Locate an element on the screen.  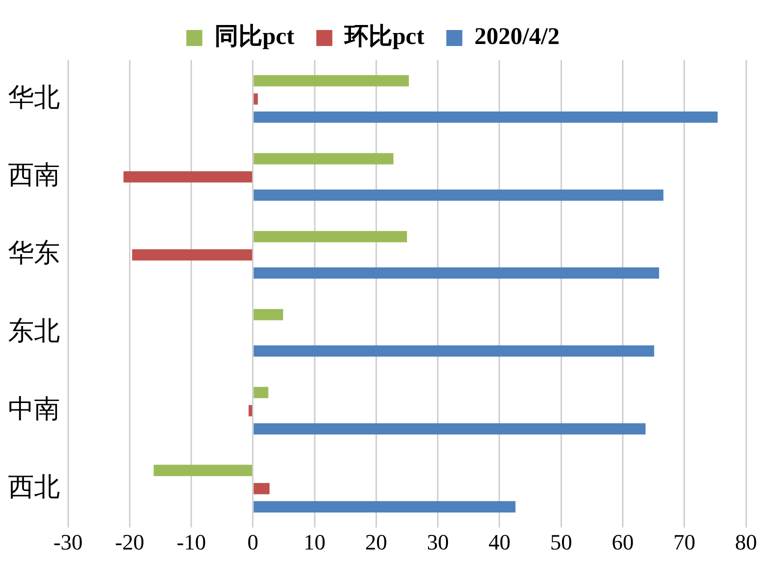
x-tick-label: 60 is located at coordinates (623, 542).